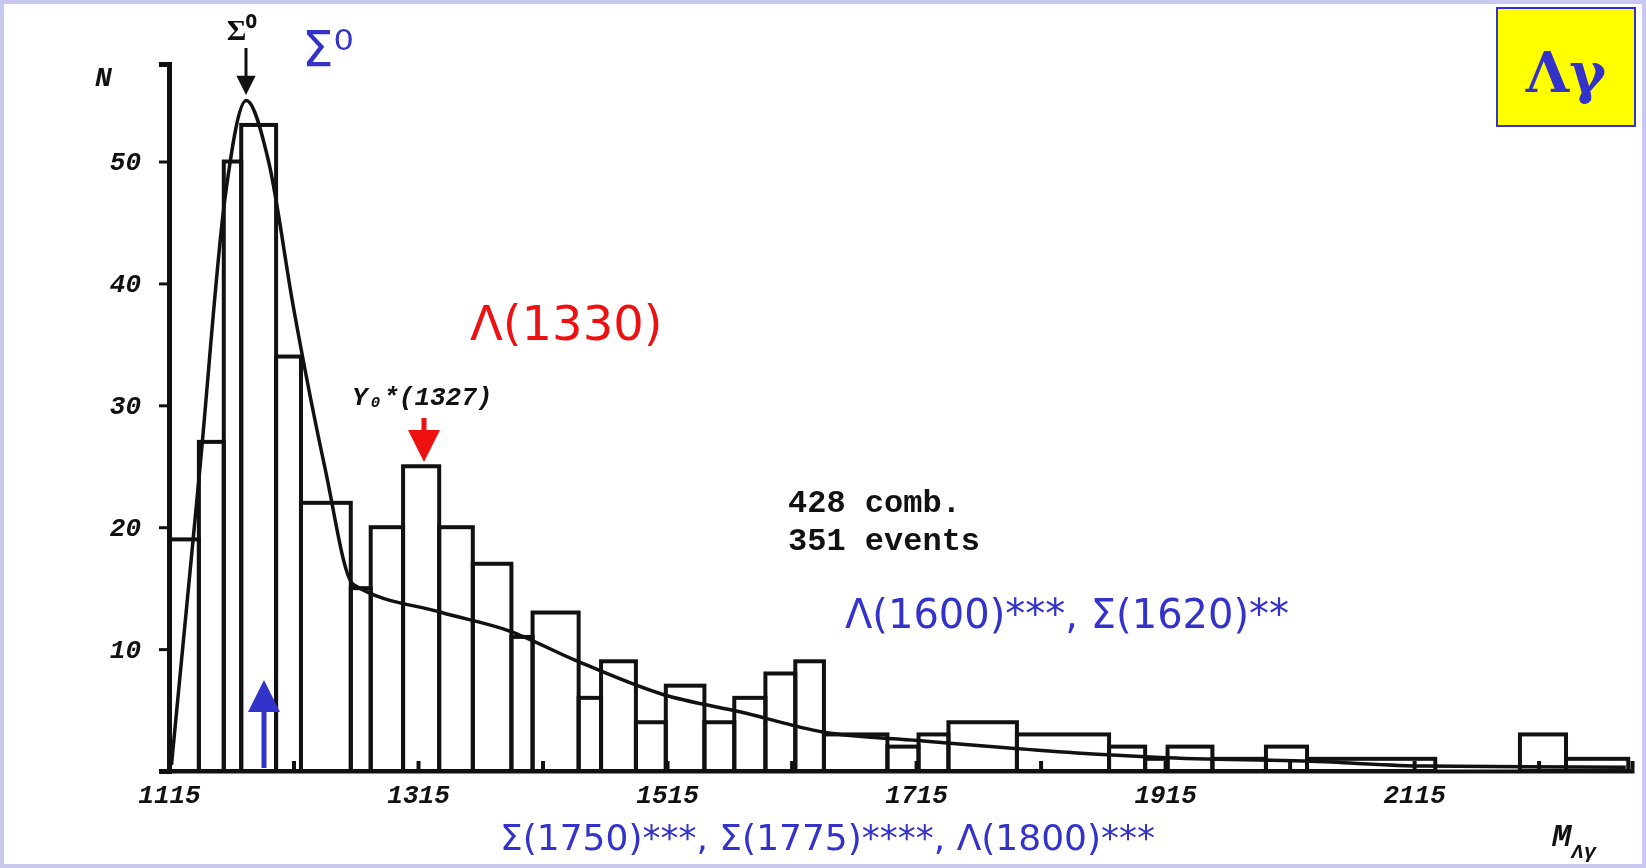  I want to click on text: Σ⁰, so click(242, 29).